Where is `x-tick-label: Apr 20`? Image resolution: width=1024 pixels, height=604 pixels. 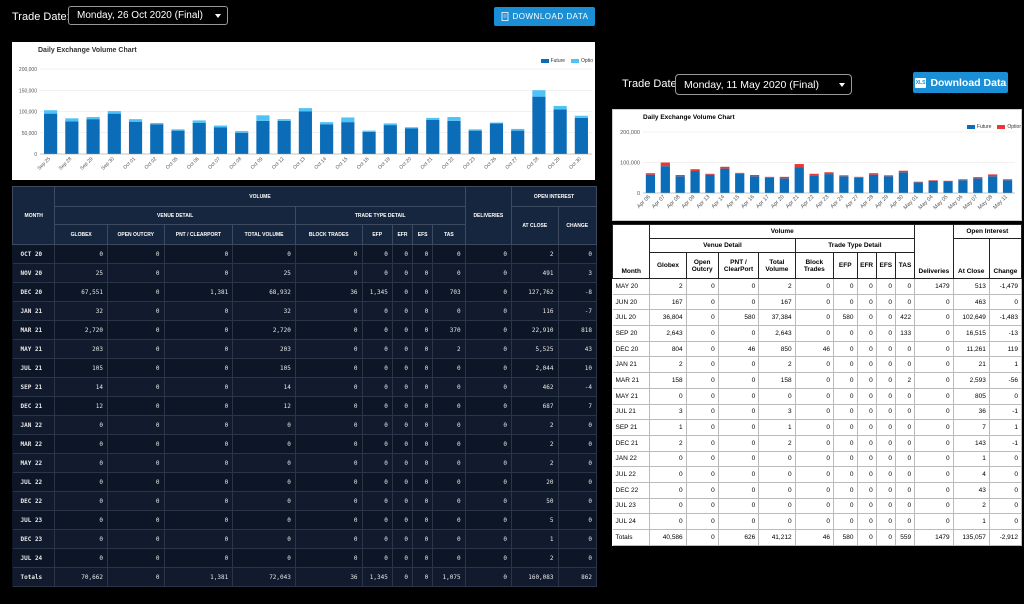
x-tick-label: Apr 20 is located at coordinates (778, 202).